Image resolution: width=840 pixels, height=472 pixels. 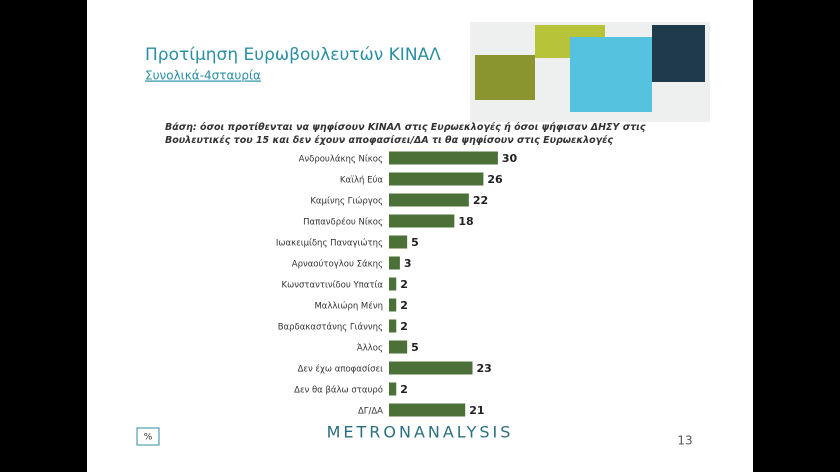 I want to click on category-label: ΔΓ/ΔΑ, so click(x=370, y=412).